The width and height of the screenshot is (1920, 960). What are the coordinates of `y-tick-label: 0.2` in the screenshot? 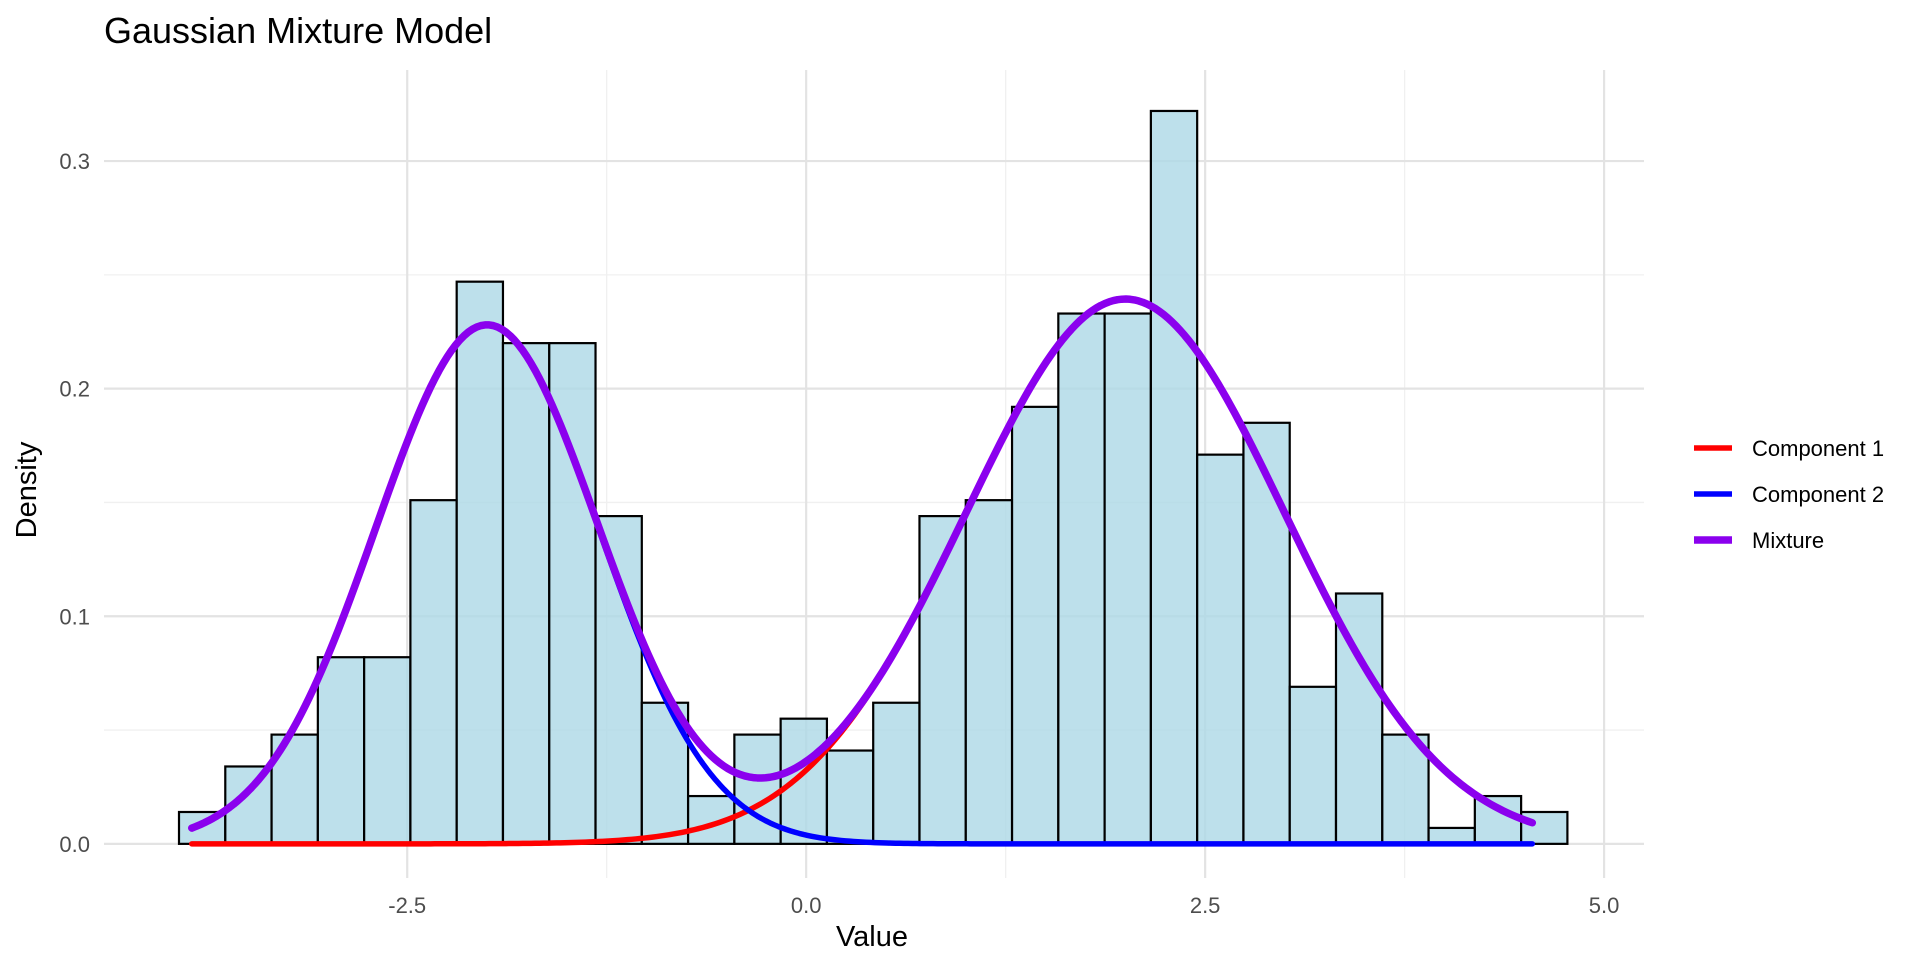 It's located at (74, 389).